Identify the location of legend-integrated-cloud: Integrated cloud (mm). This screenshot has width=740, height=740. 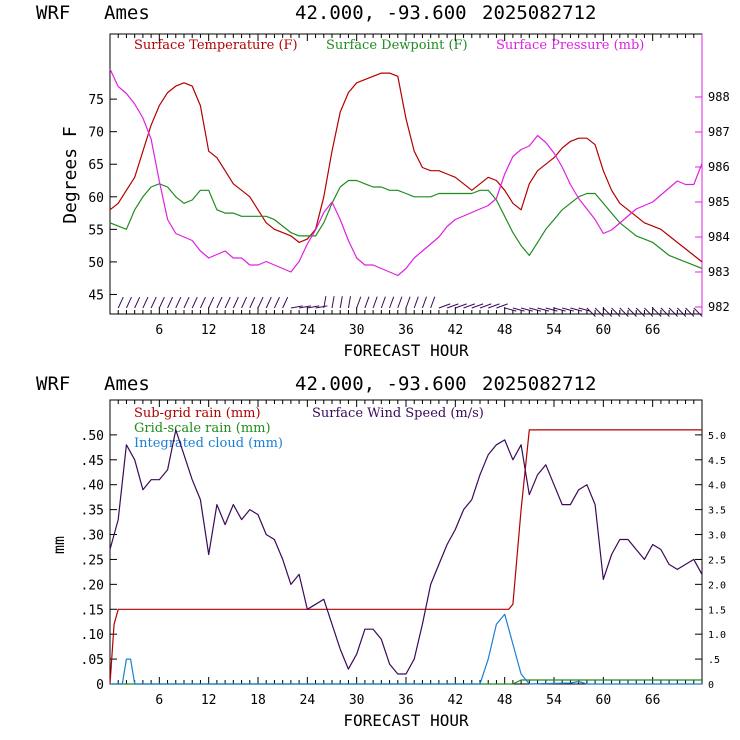
(208, 443).